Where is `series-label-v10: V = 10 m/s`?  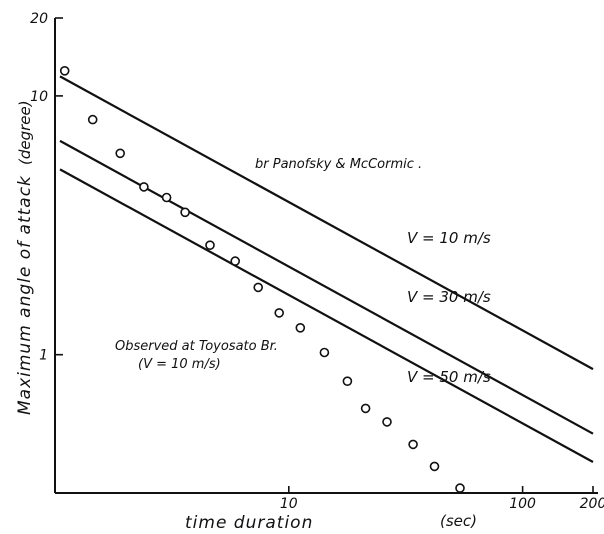 series-label-v10: V = 10 m/s is located at coordinates (449, 238).